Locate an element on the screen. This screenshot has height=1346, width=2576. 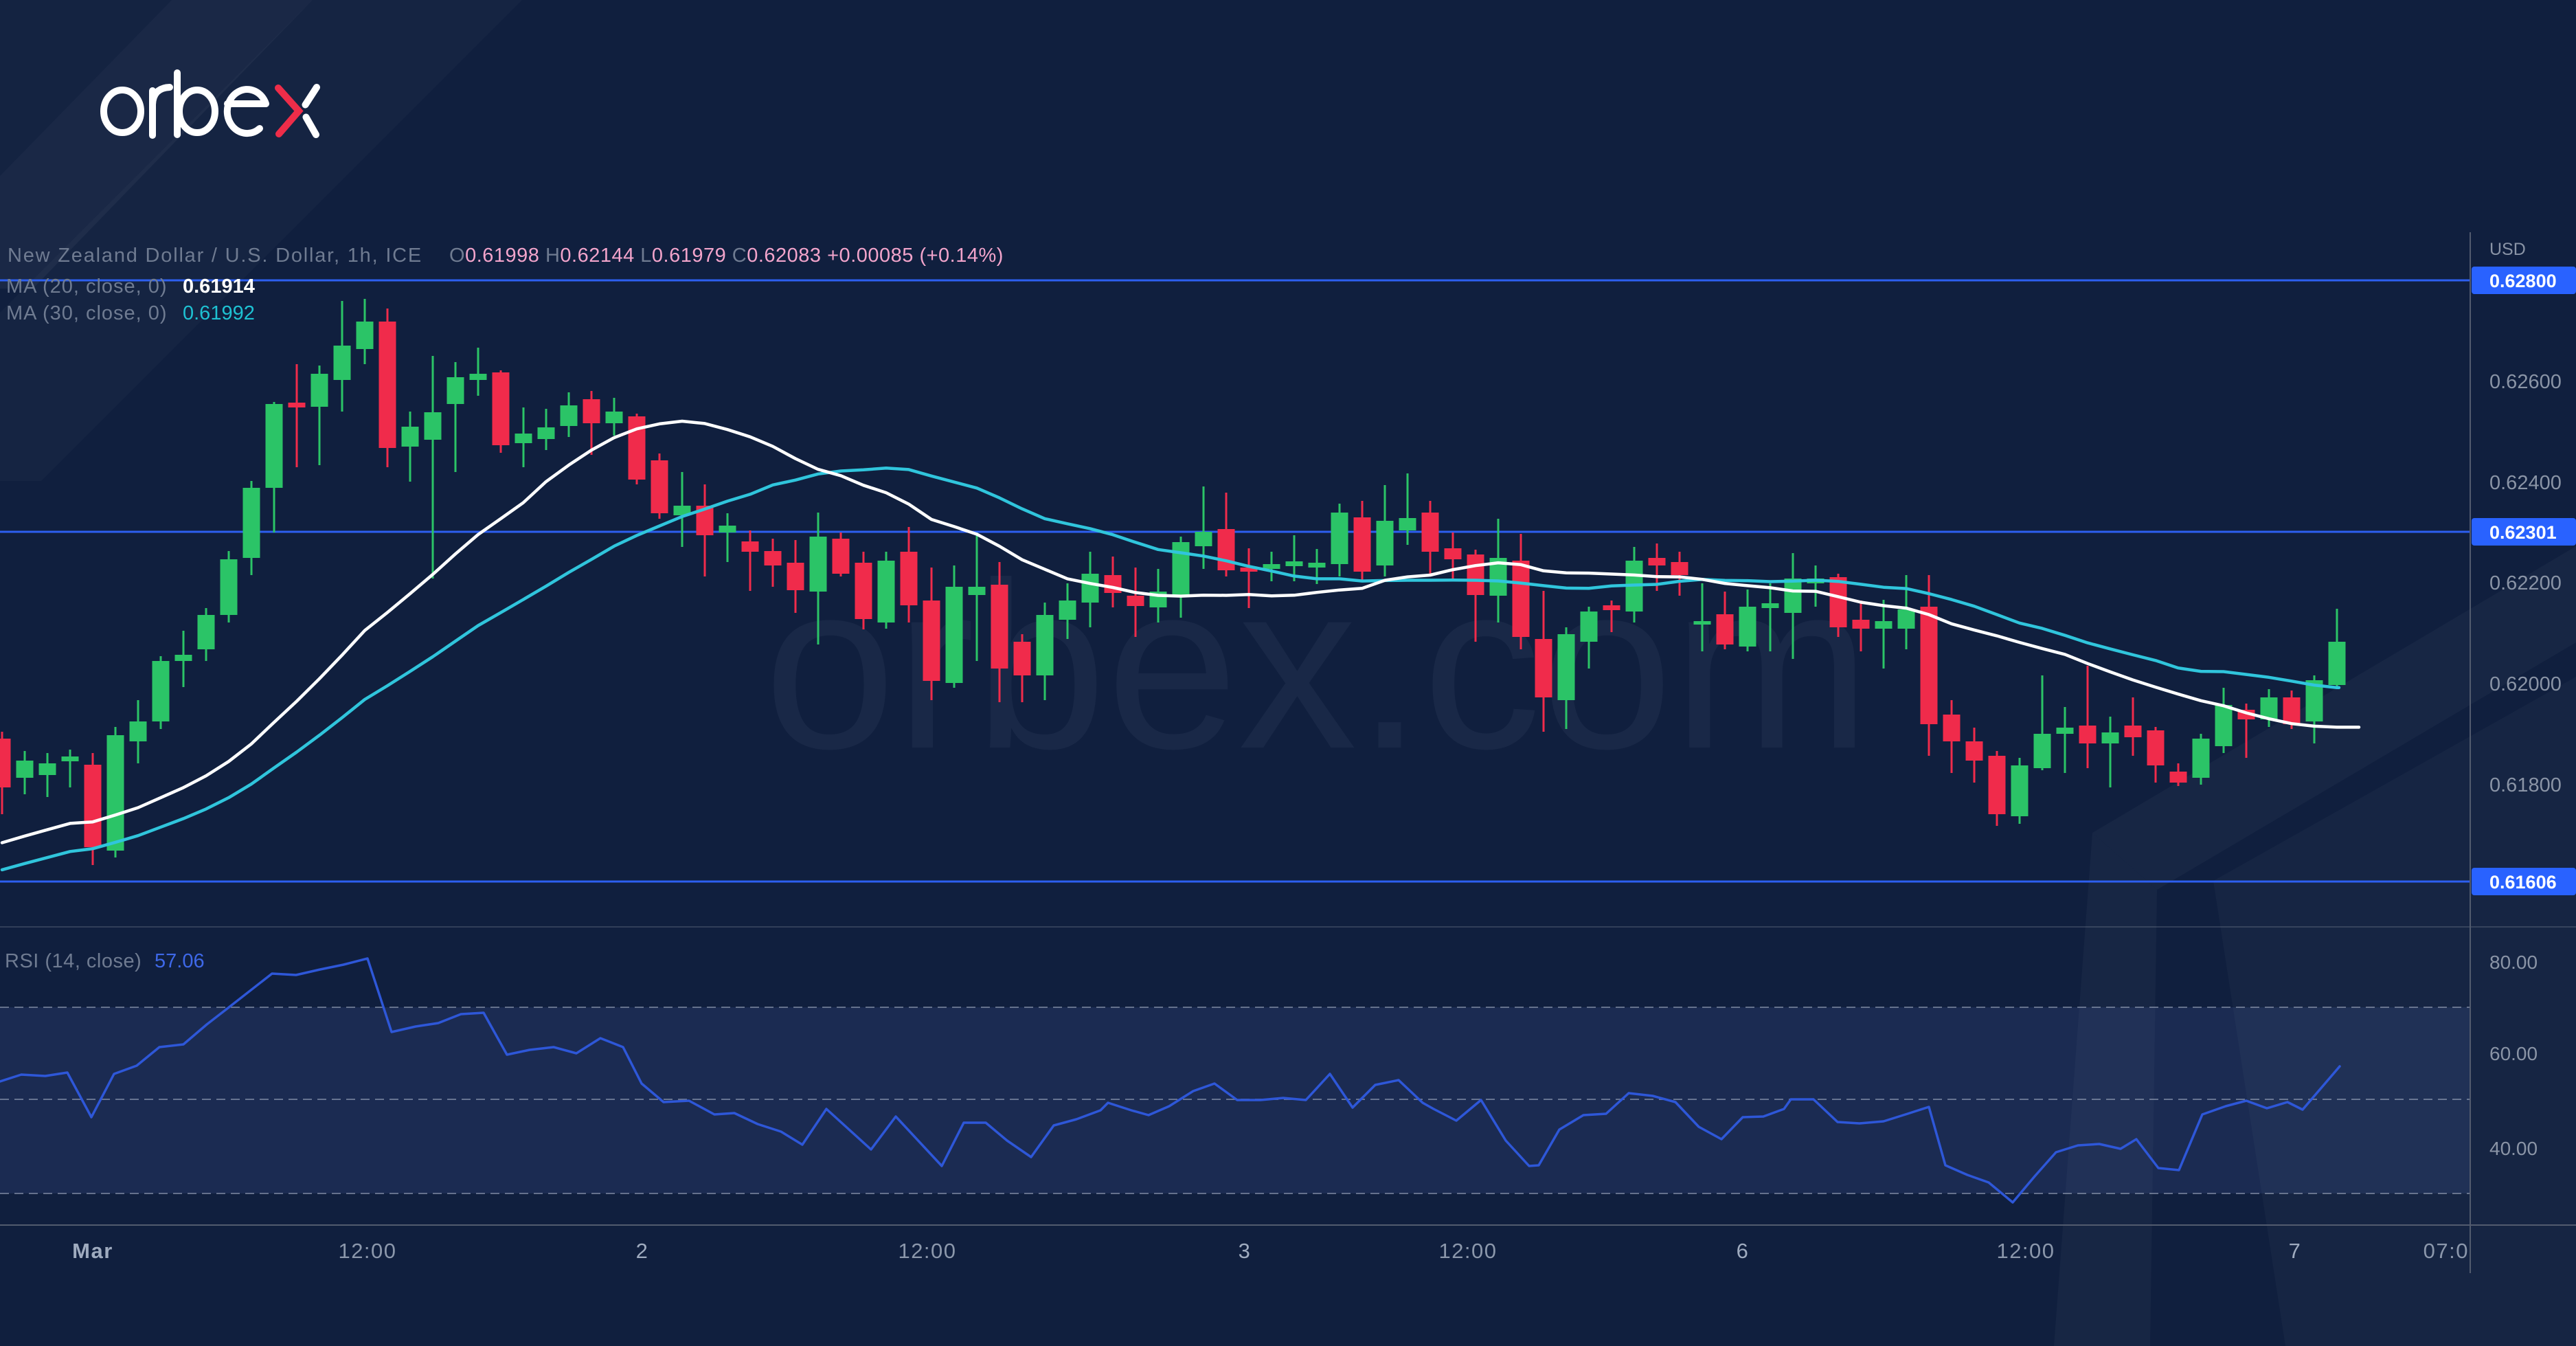
svg-text: 2 is located at coordinates (642, 1251).